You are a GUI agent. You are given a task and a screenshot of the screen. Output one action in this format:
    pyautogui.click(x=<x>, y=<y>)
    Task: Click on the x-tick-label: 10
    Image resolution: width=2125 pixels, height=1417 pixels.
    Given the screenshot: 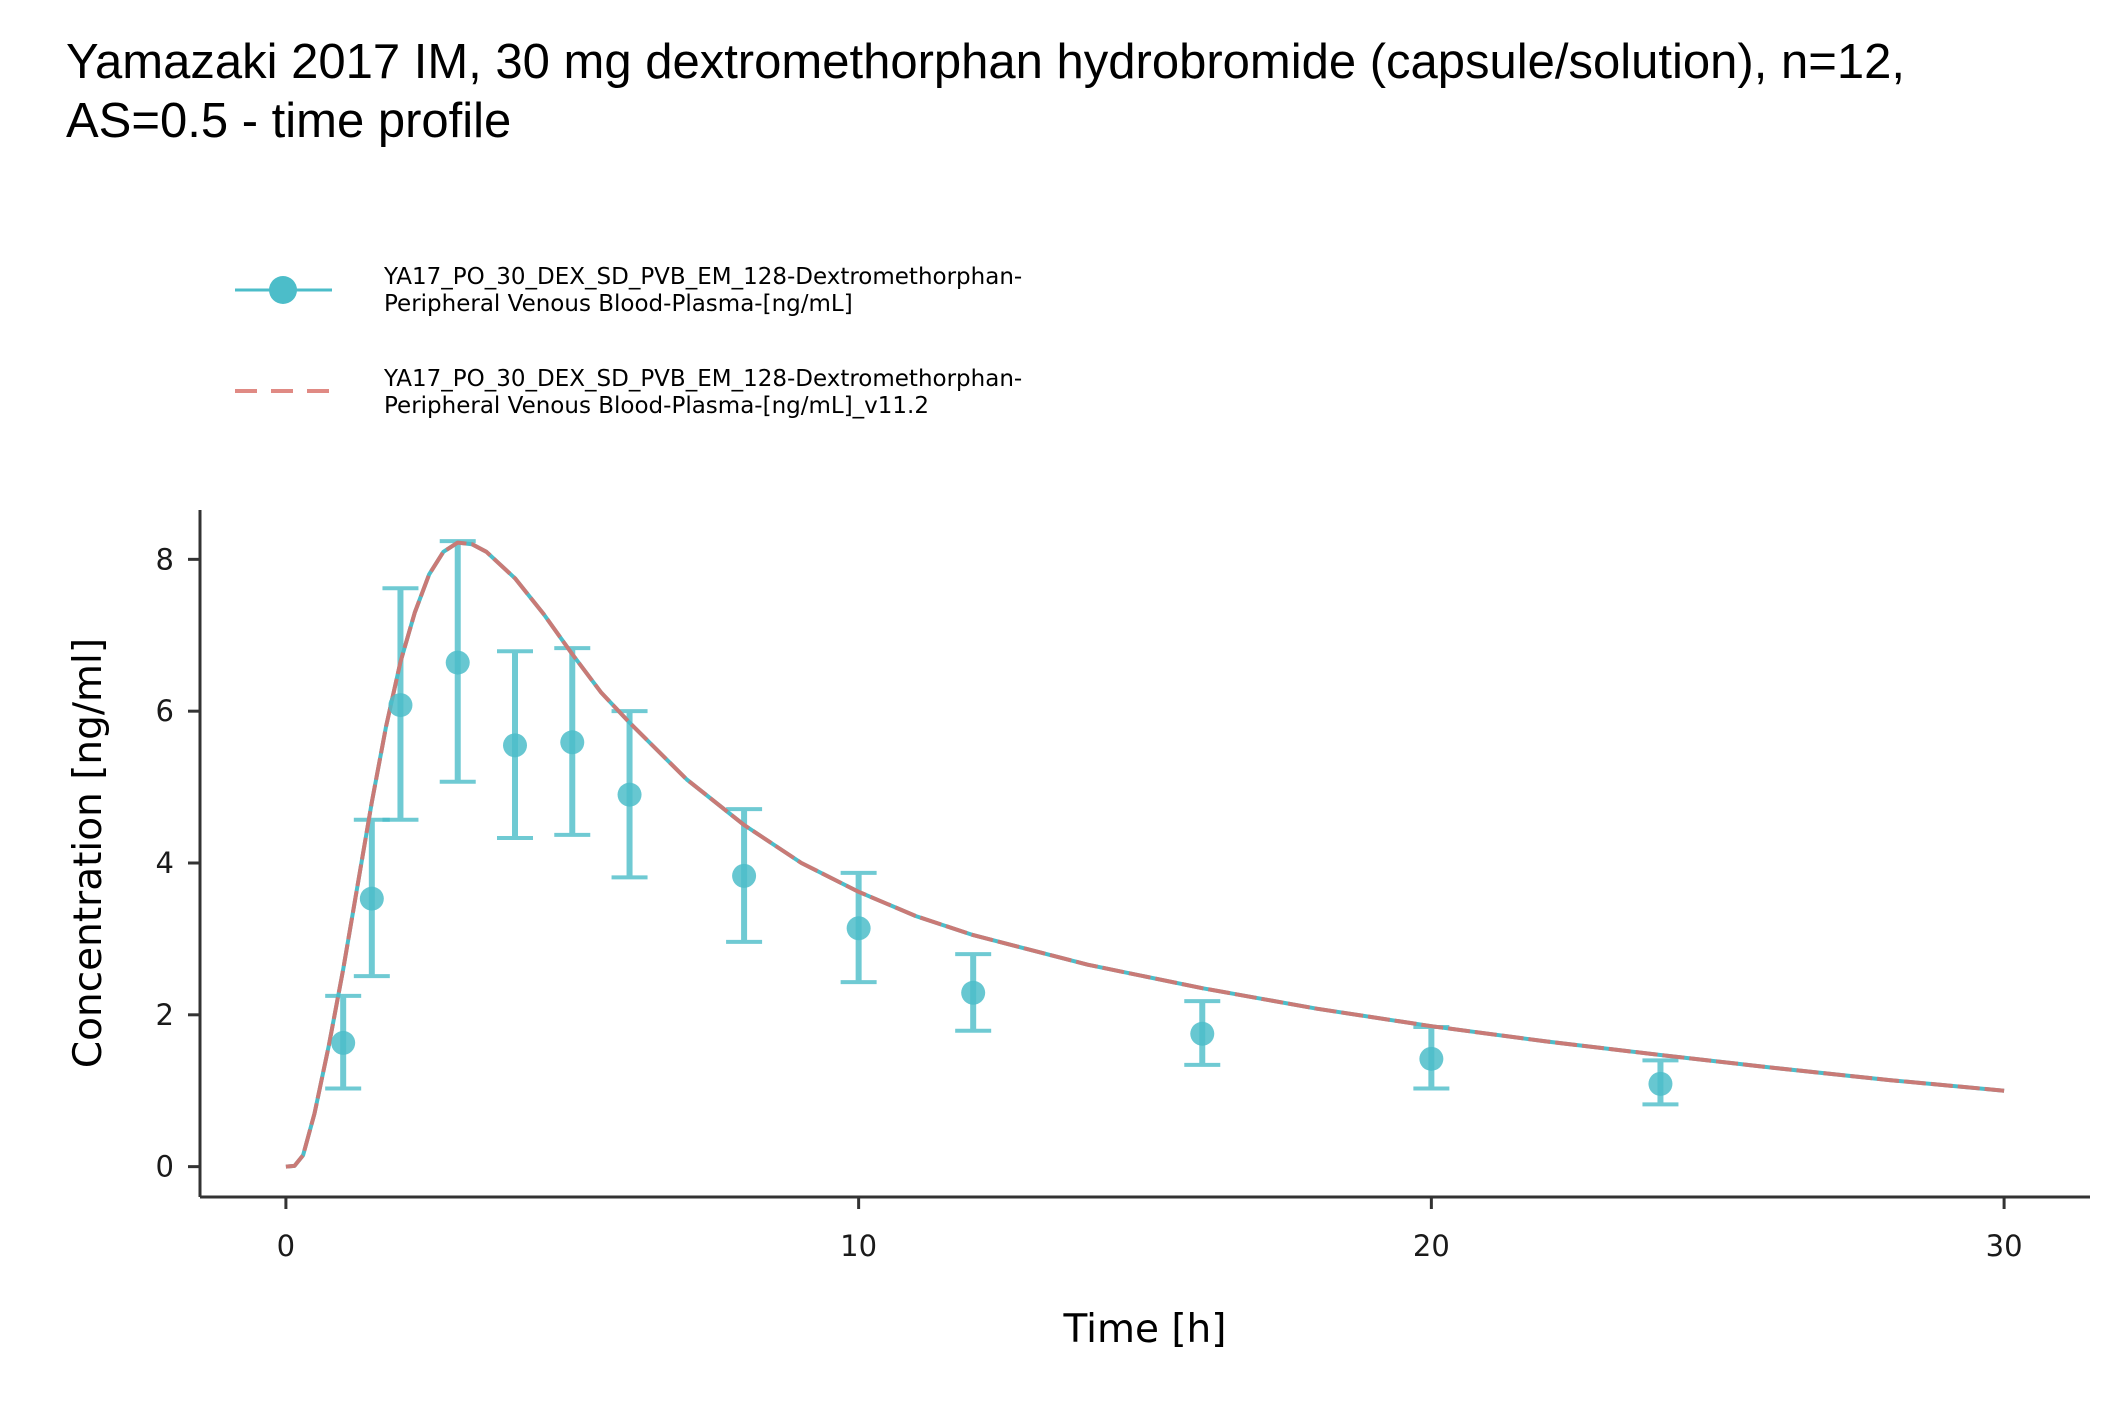 What is the action you would take?
    pyautogui.click(x=858, y=1246)
    